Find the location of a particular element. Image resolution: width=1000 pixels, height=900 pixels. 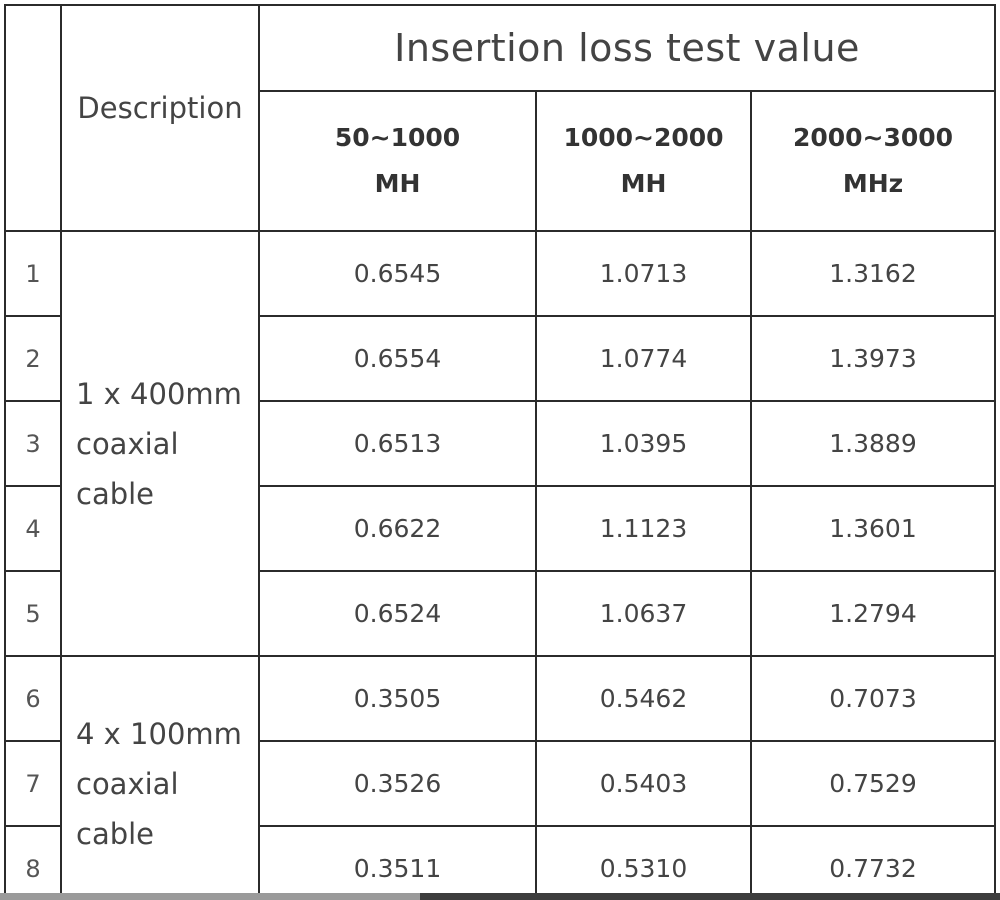

table-row: 8 0.3511 0.5310 0.7732 is located at coordinates (500, 859).